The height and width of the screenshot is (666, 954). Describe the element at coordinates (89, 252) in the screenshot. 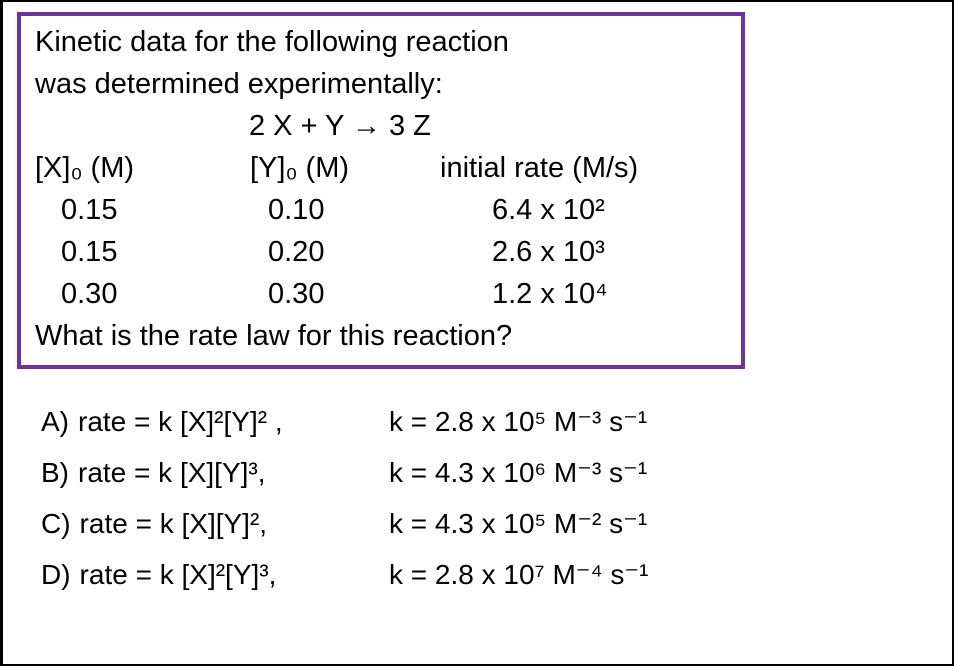

I see `table-cell-x-row2: 0.15` at that location.